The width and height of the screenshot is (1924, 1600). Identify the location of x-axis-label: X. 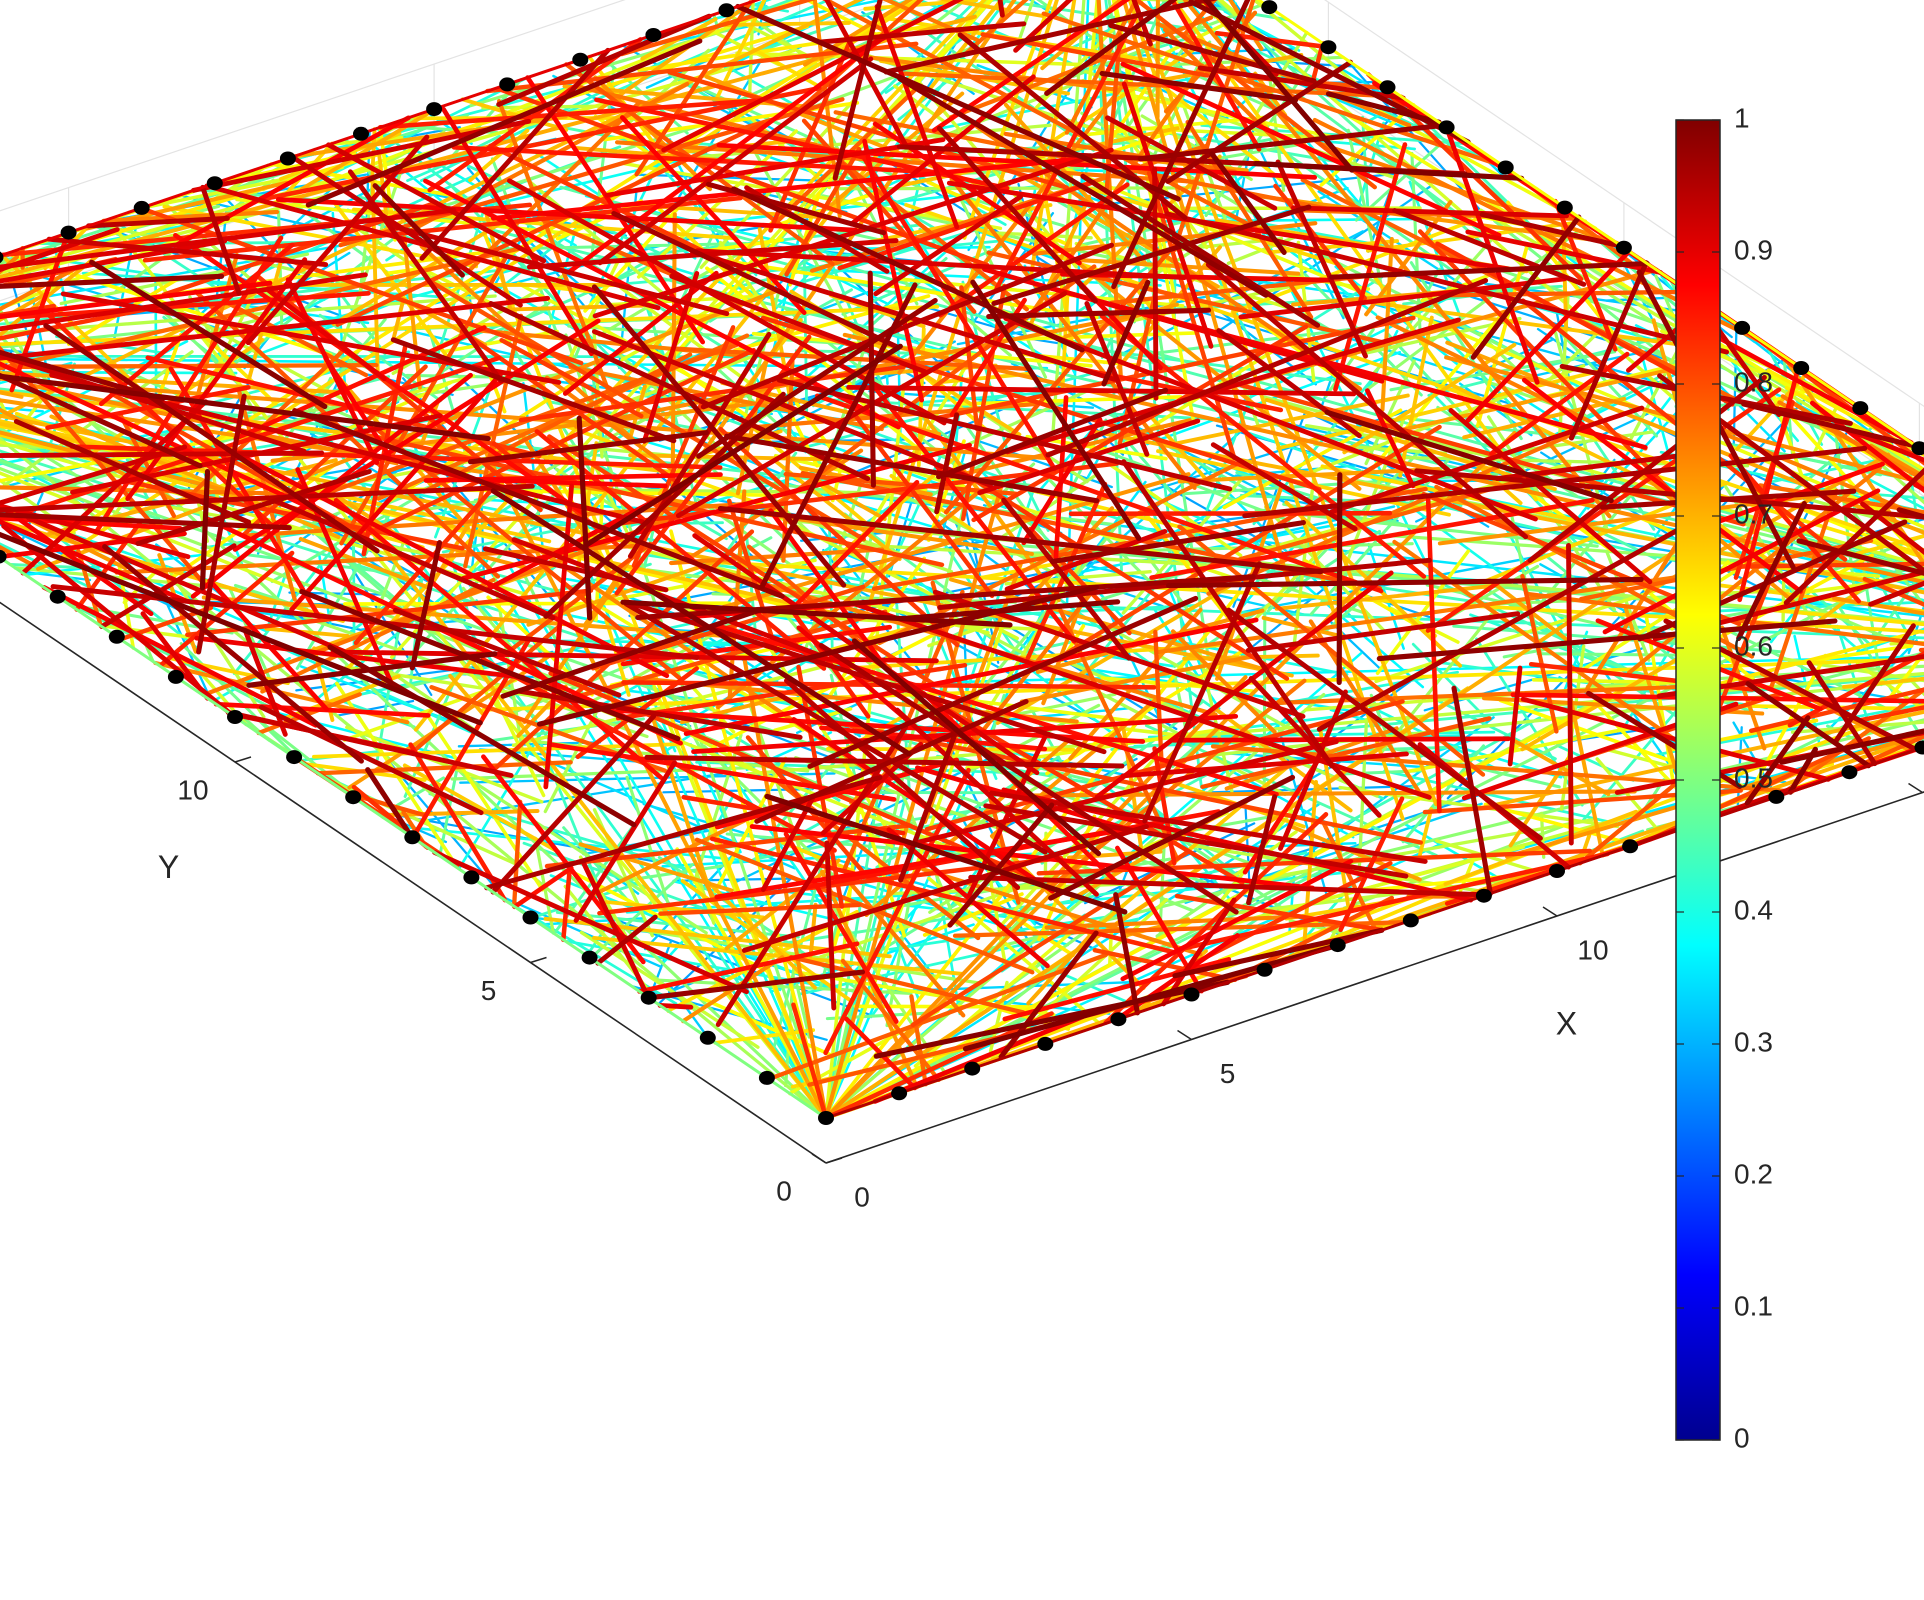
(1566, 1023).